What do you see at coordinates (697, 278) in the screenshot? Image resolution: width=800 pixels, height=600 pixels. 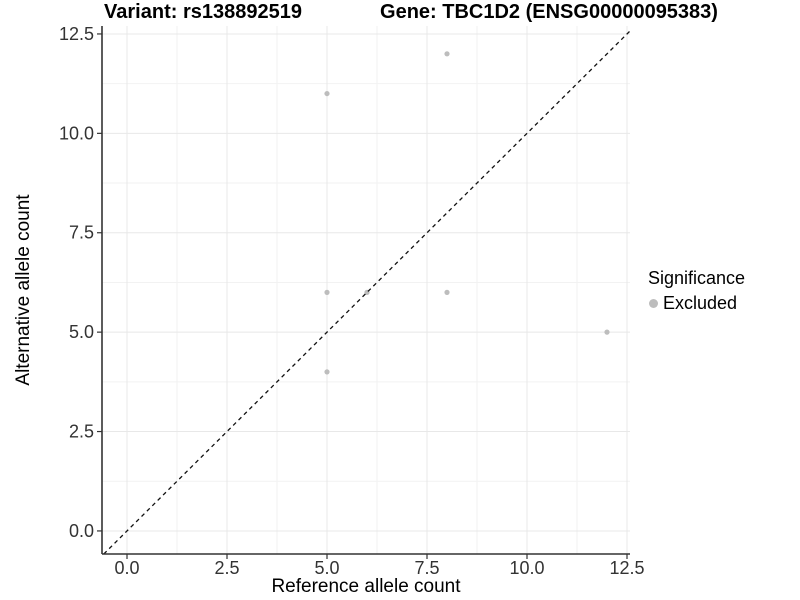 I see `legend-title: Significance` at bounding box center [697, 278].